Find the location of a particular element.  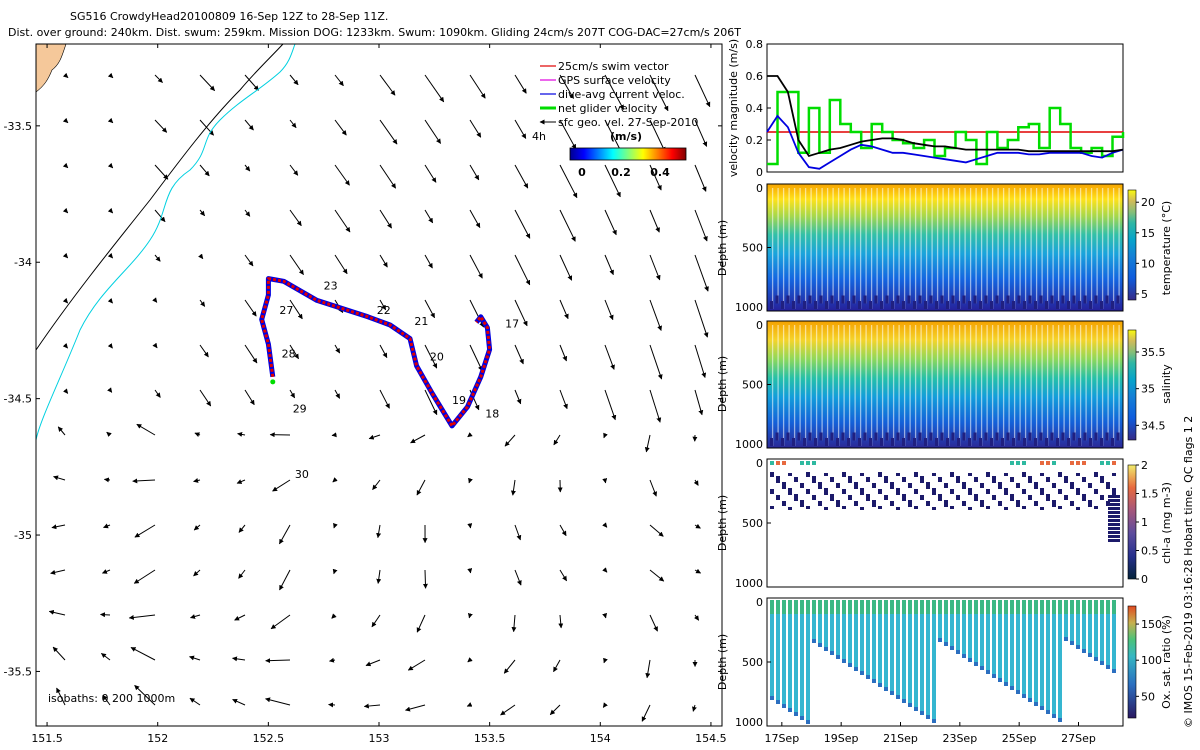

chlorophyll-field is located at coordinates (945, 523).